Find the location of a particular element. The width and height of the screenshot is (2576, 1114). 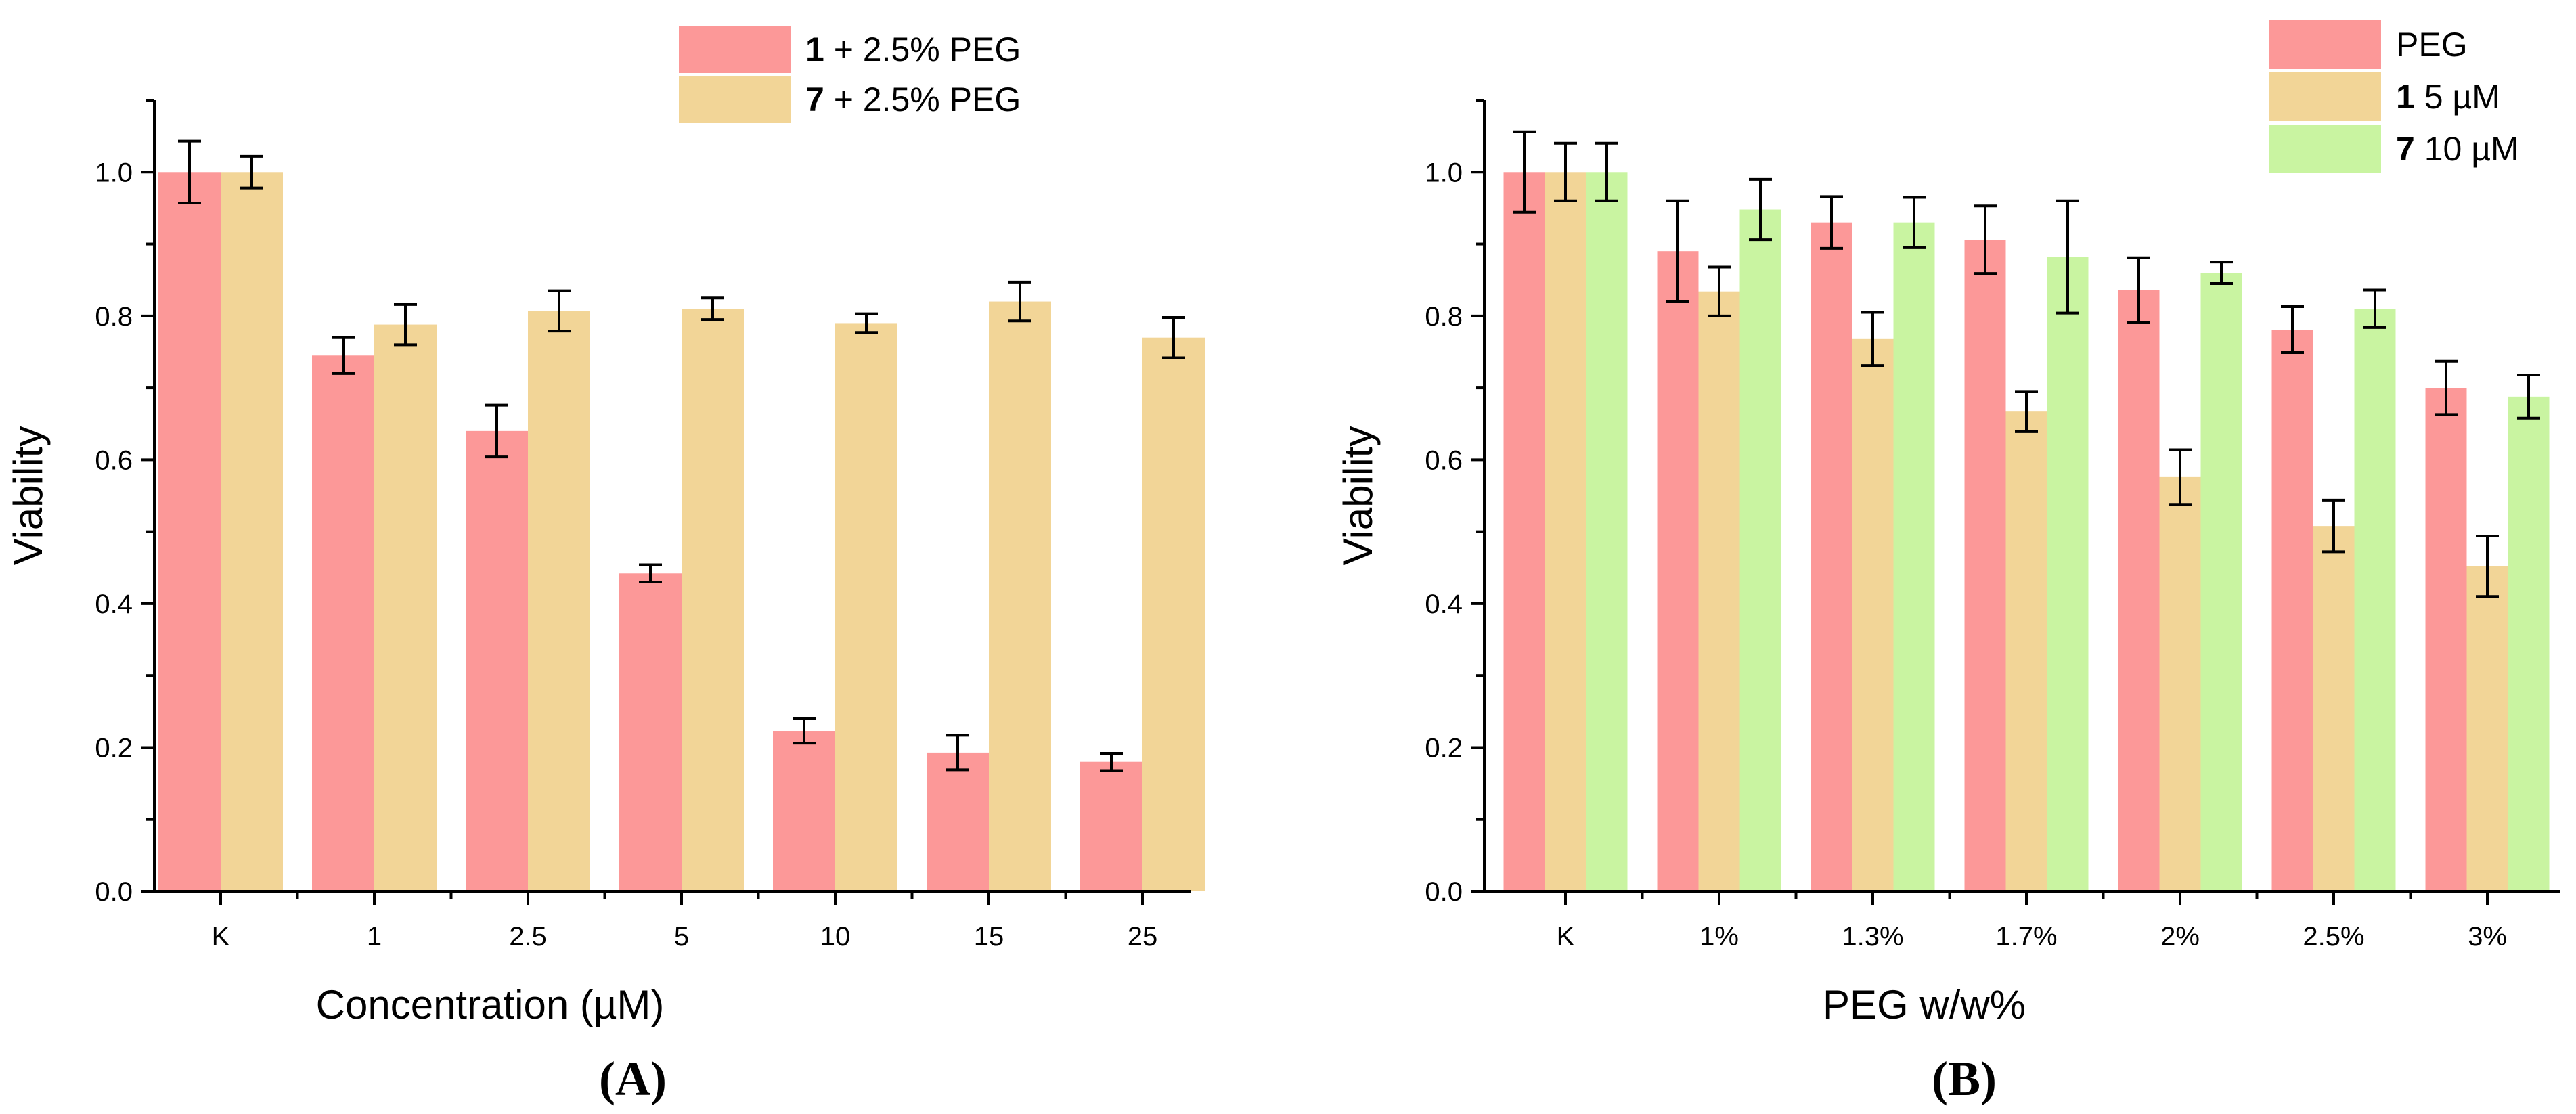

legend-entry: 1 + 2.5% PEG is located at coordinates (913, 49).